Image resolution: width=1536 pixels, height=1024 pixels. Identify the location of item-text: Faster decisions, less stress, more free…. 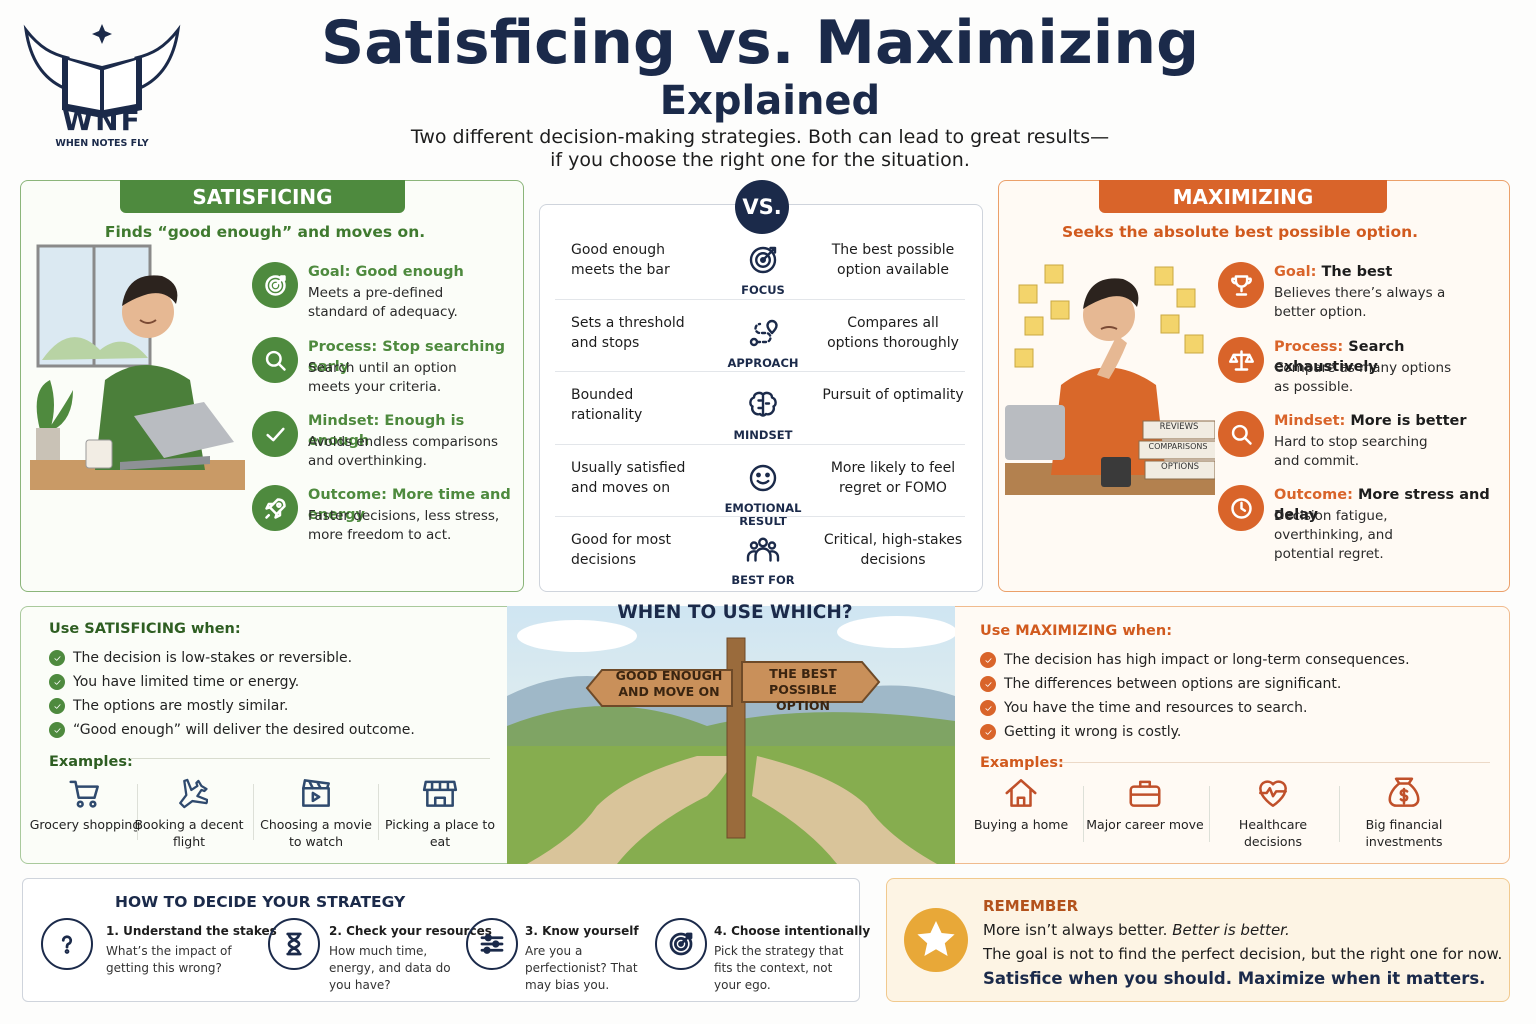
(404, 525).